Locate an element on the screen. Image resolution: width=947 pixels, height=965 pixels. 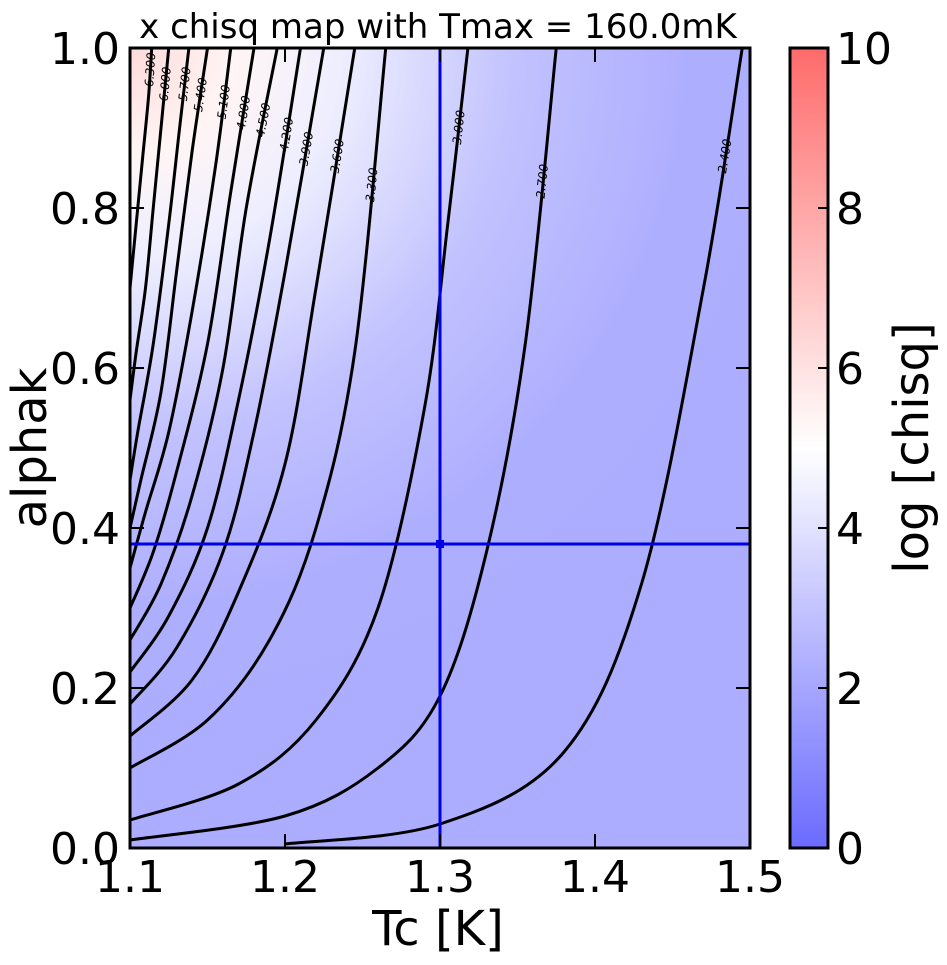
colorbar-tick-label: 4 is located at coordinates (850, 529).